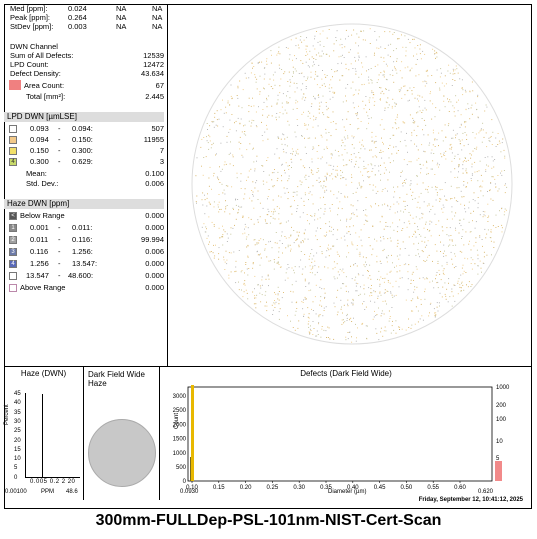 The image size is (537, 539). What do you see at coordinates (326, 488) in the screenshot?
I see `x-tick-label: 0.35` at bounding box center [326, 488].